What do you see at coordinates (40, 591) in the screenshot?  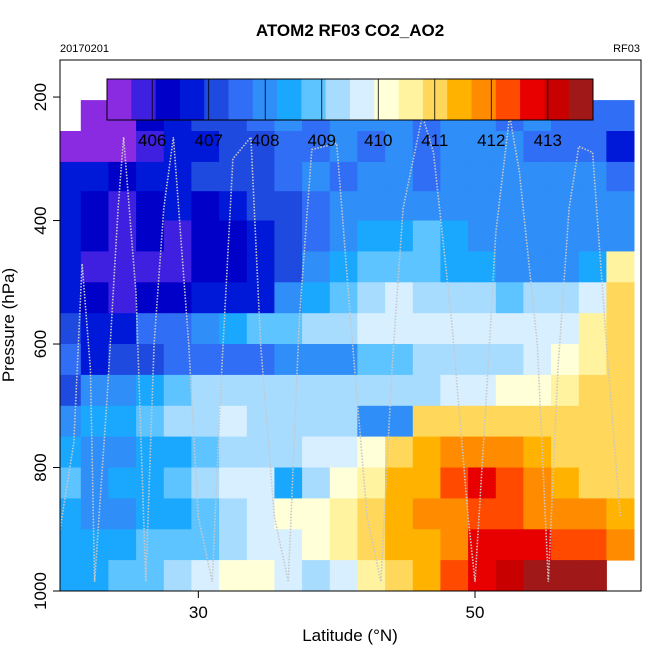 I see `y-tick-label: 1000` at bounding box center [40, 591].